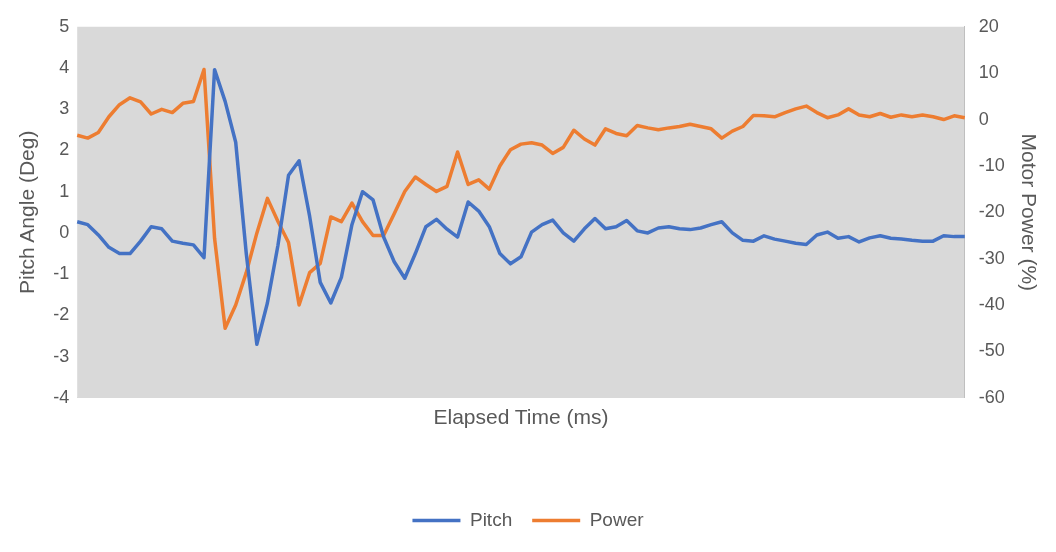 This screenshot has height=552, width=1056. Describe the element at coordinates (617, 519) in the screenshot. I see `legend-label: Power` at that location.